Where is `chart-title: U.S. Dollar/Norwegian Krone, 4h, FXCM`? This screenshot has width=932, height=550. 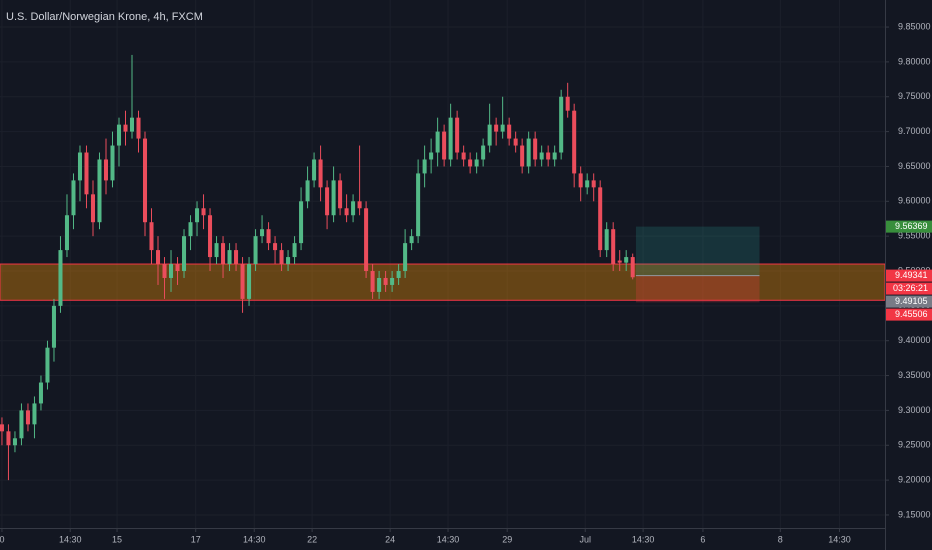
chart-title: U.S. Dollar/Norwegian Krone, 4h, FXCM is located at coordinates (104, 17).